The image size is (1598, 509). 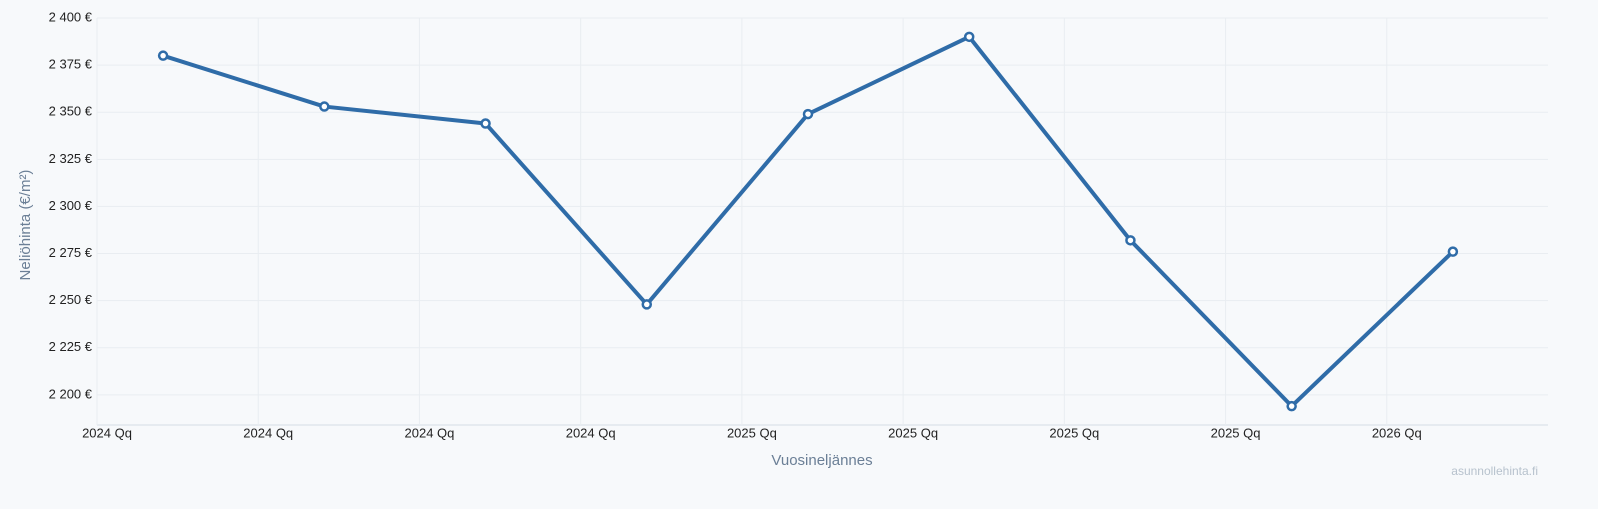 What do you see at coordinates (71, 16) in the screenshot?
I see `y-tick-label: 2 400 €` at bounding box center [71, 16].